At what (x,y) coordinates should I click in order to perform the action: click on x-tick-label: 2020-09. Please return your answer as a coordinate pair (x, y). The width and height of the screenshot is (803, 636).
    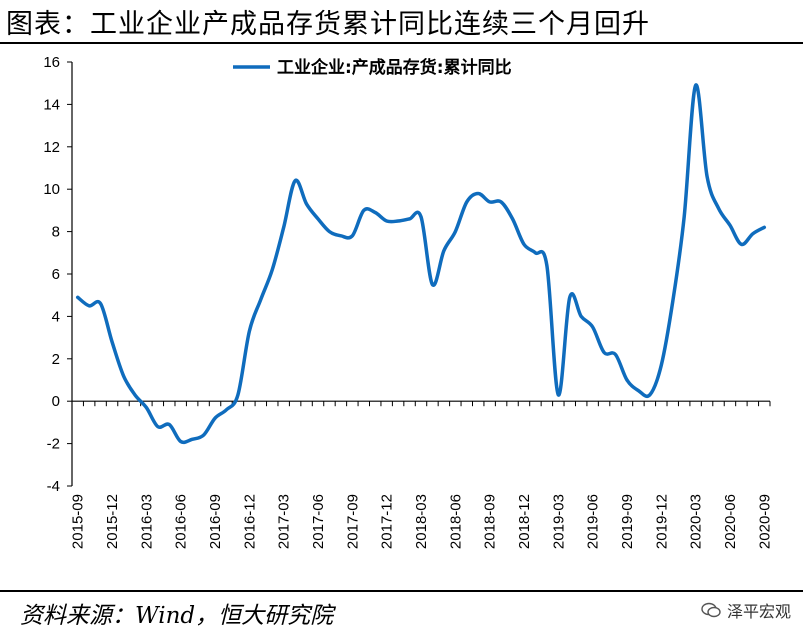
    Looking at the image, I should click on (764, 521).